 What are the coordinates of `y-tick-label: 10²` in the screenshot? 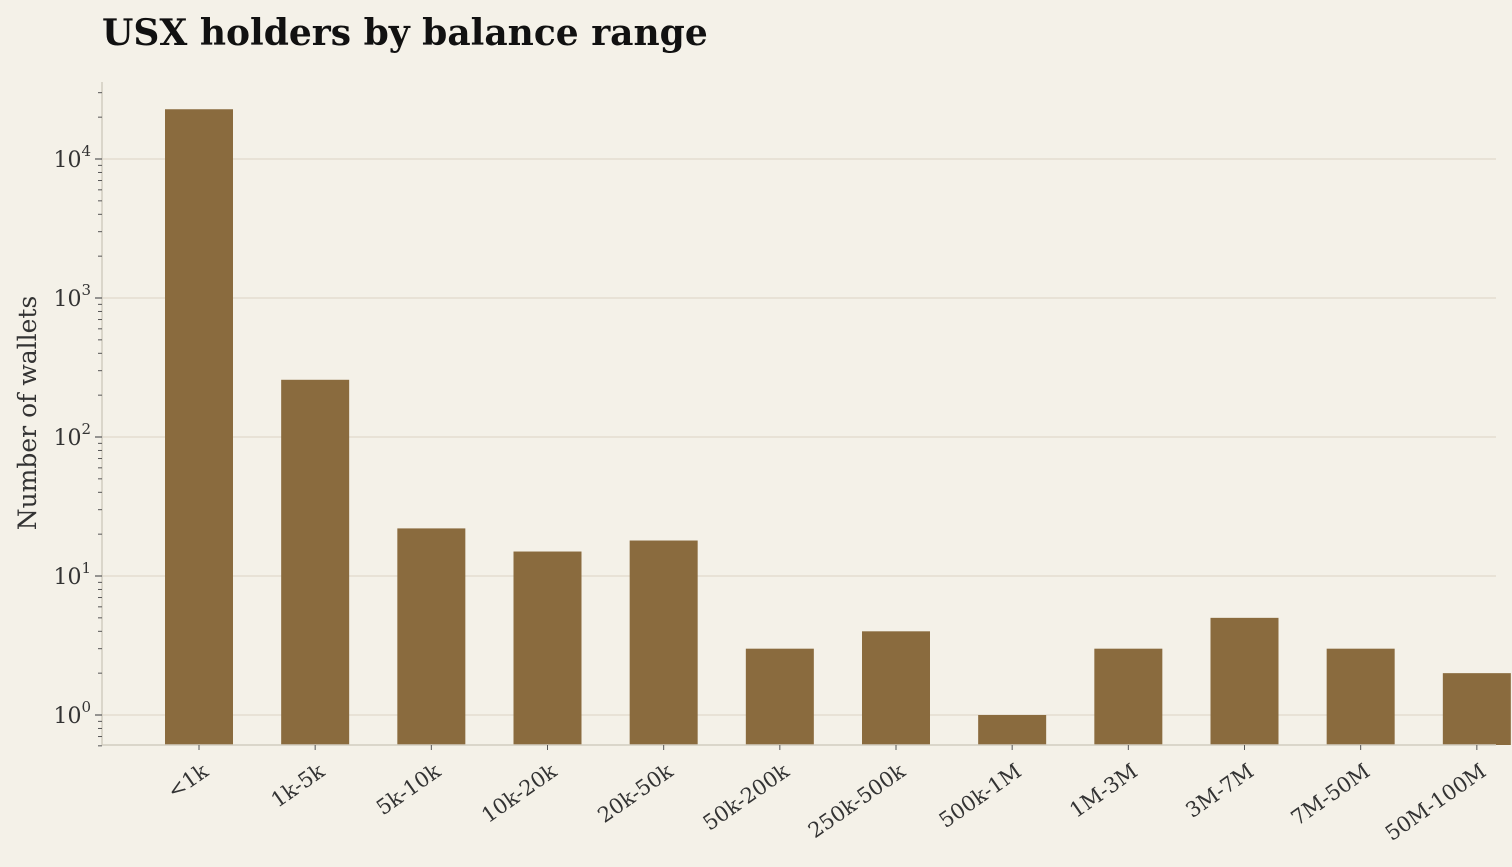 It's located at (72, 435).